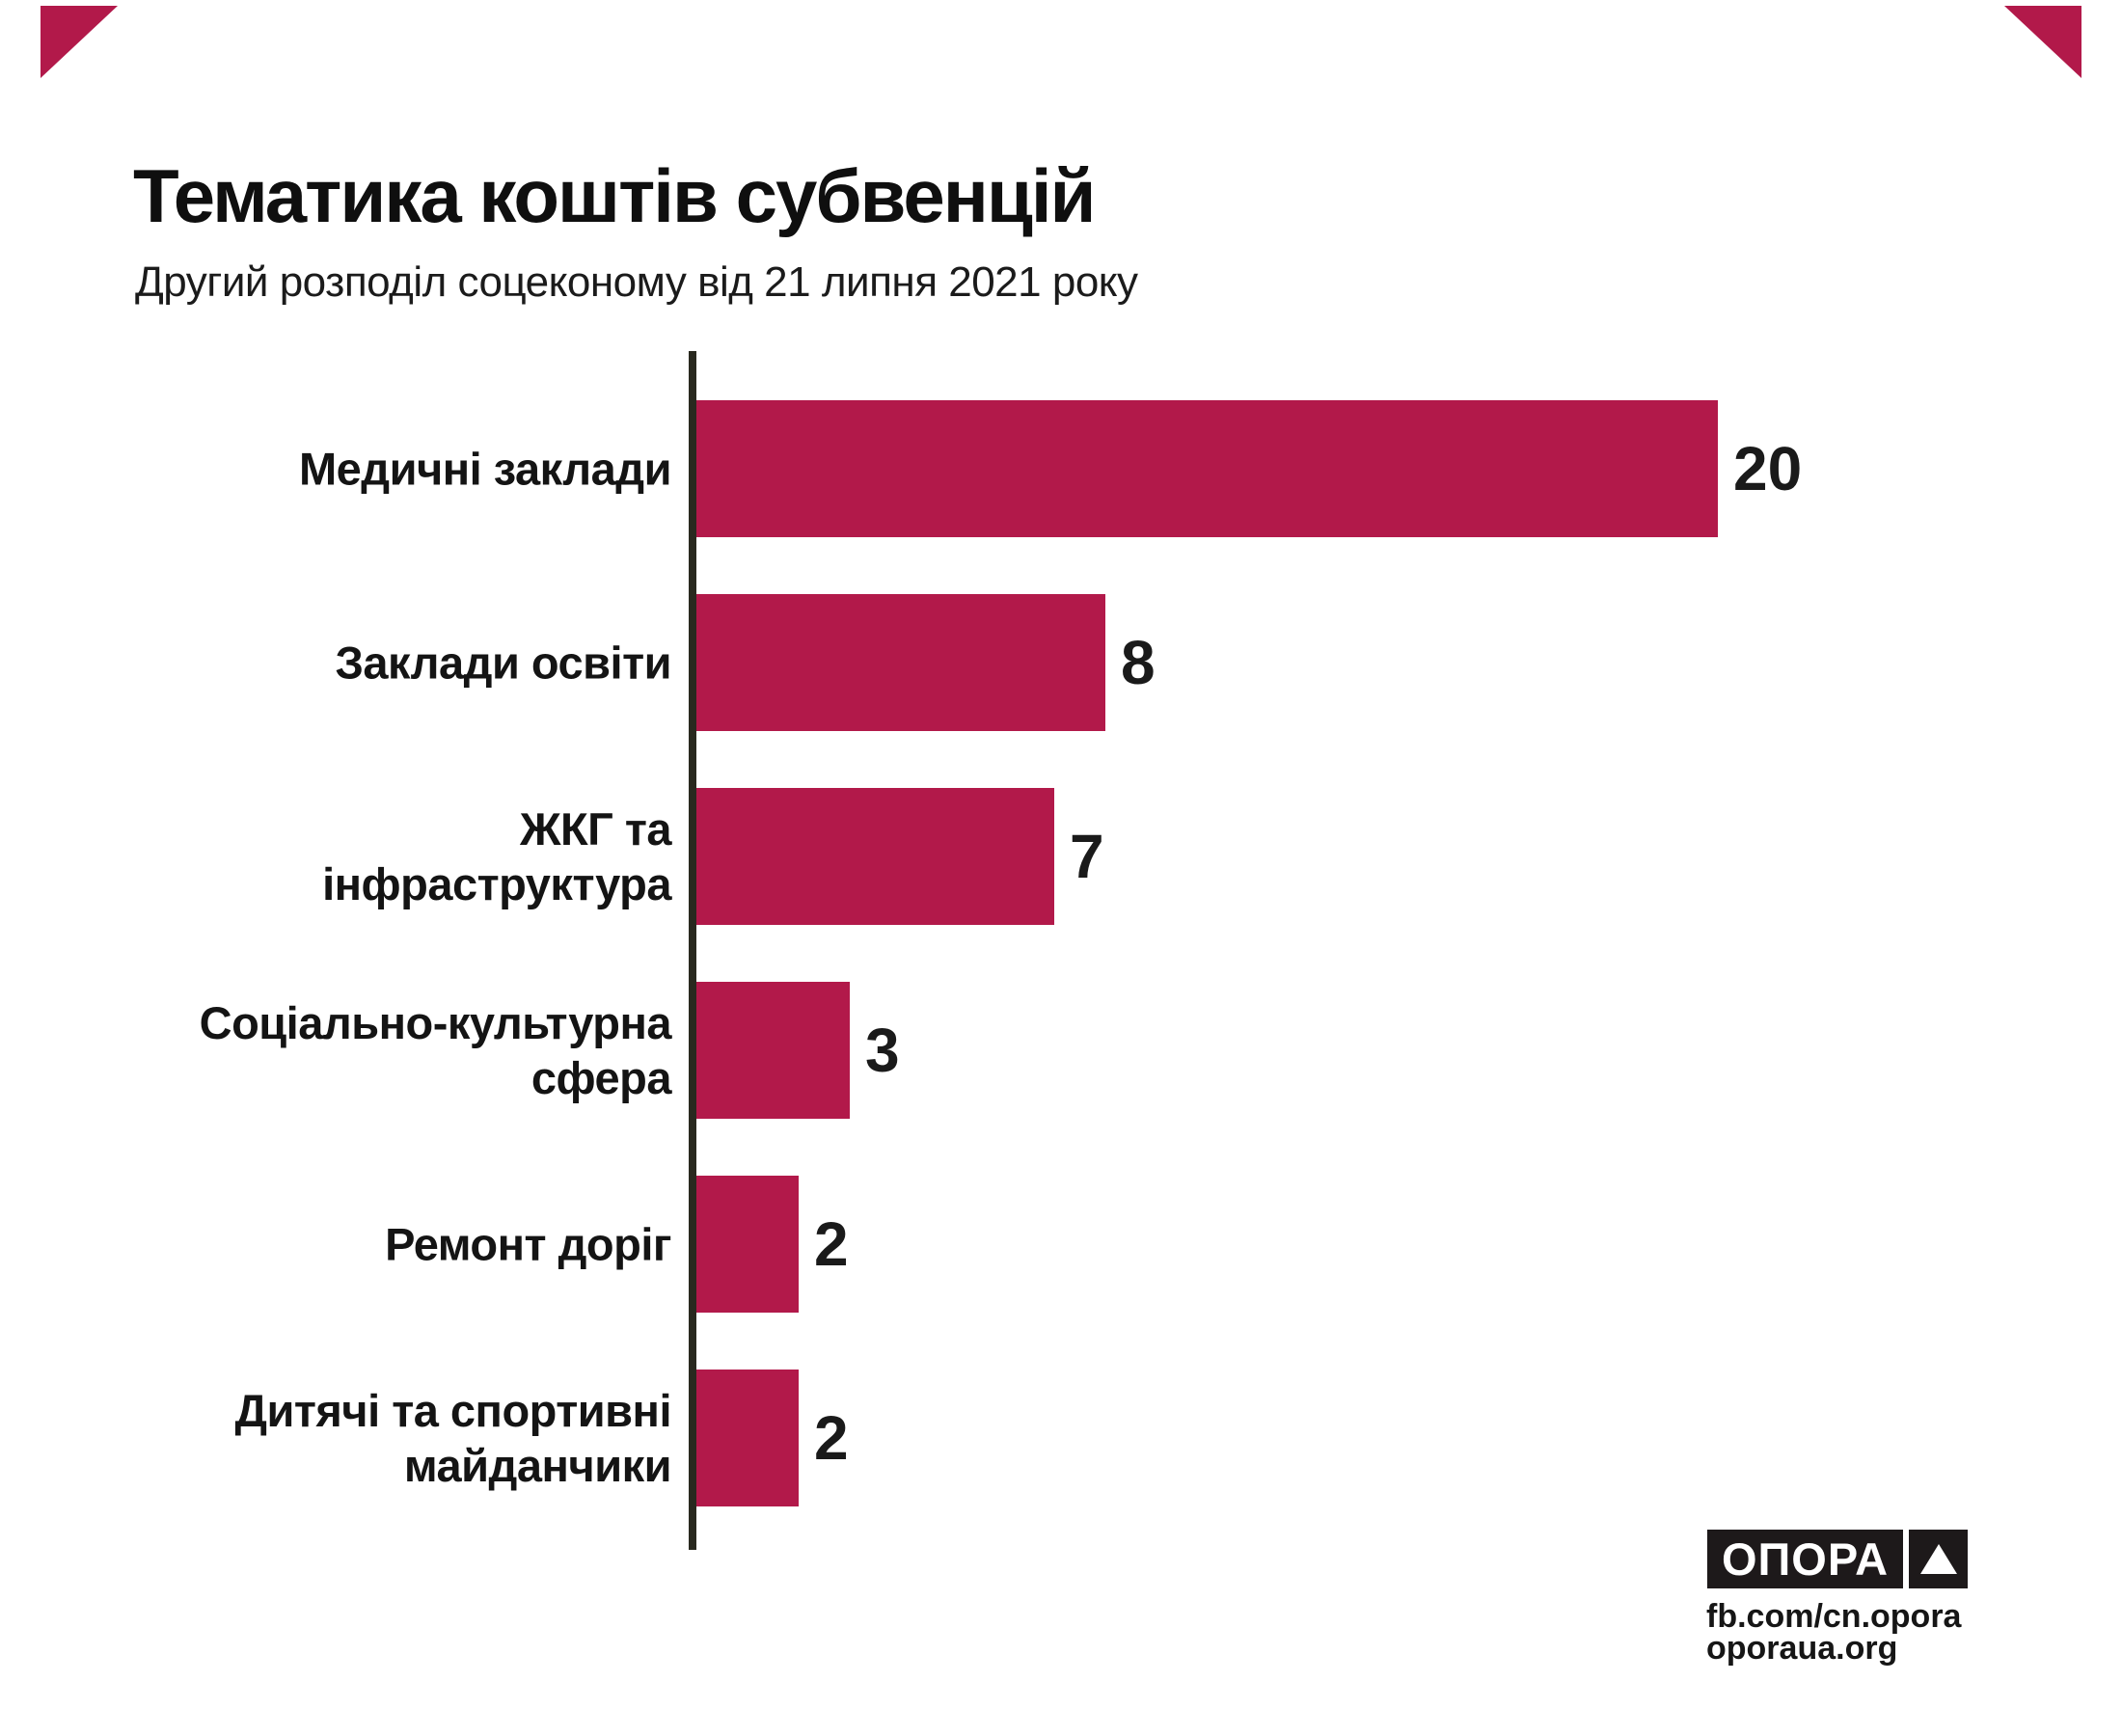 The image size is (2122, 1736). I want to click on triangle-up-icon, so click(1938, 1559).